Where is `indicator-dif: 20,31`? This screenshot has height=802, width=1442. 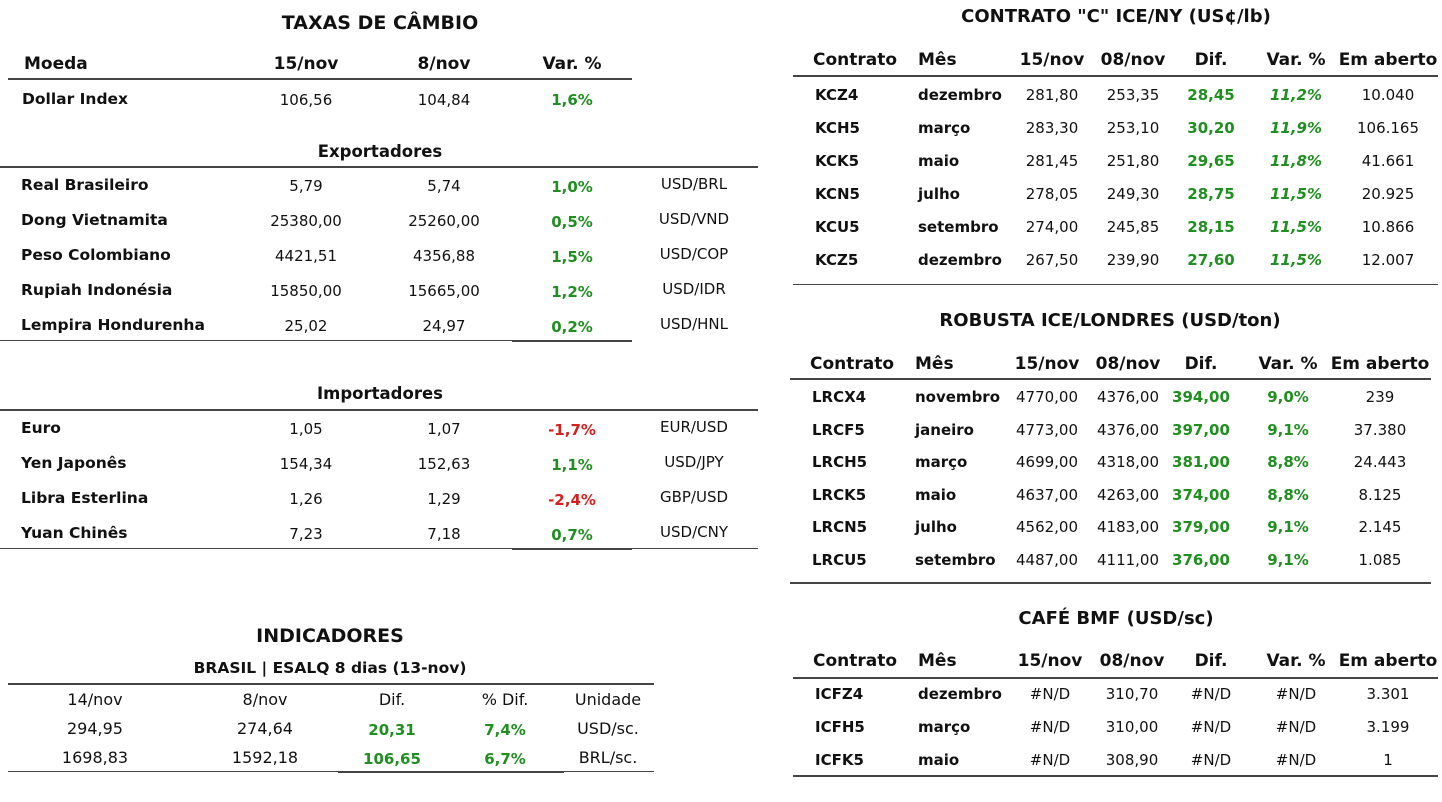
indicator-dif: 20,31 is located at coordinates (392, 730).